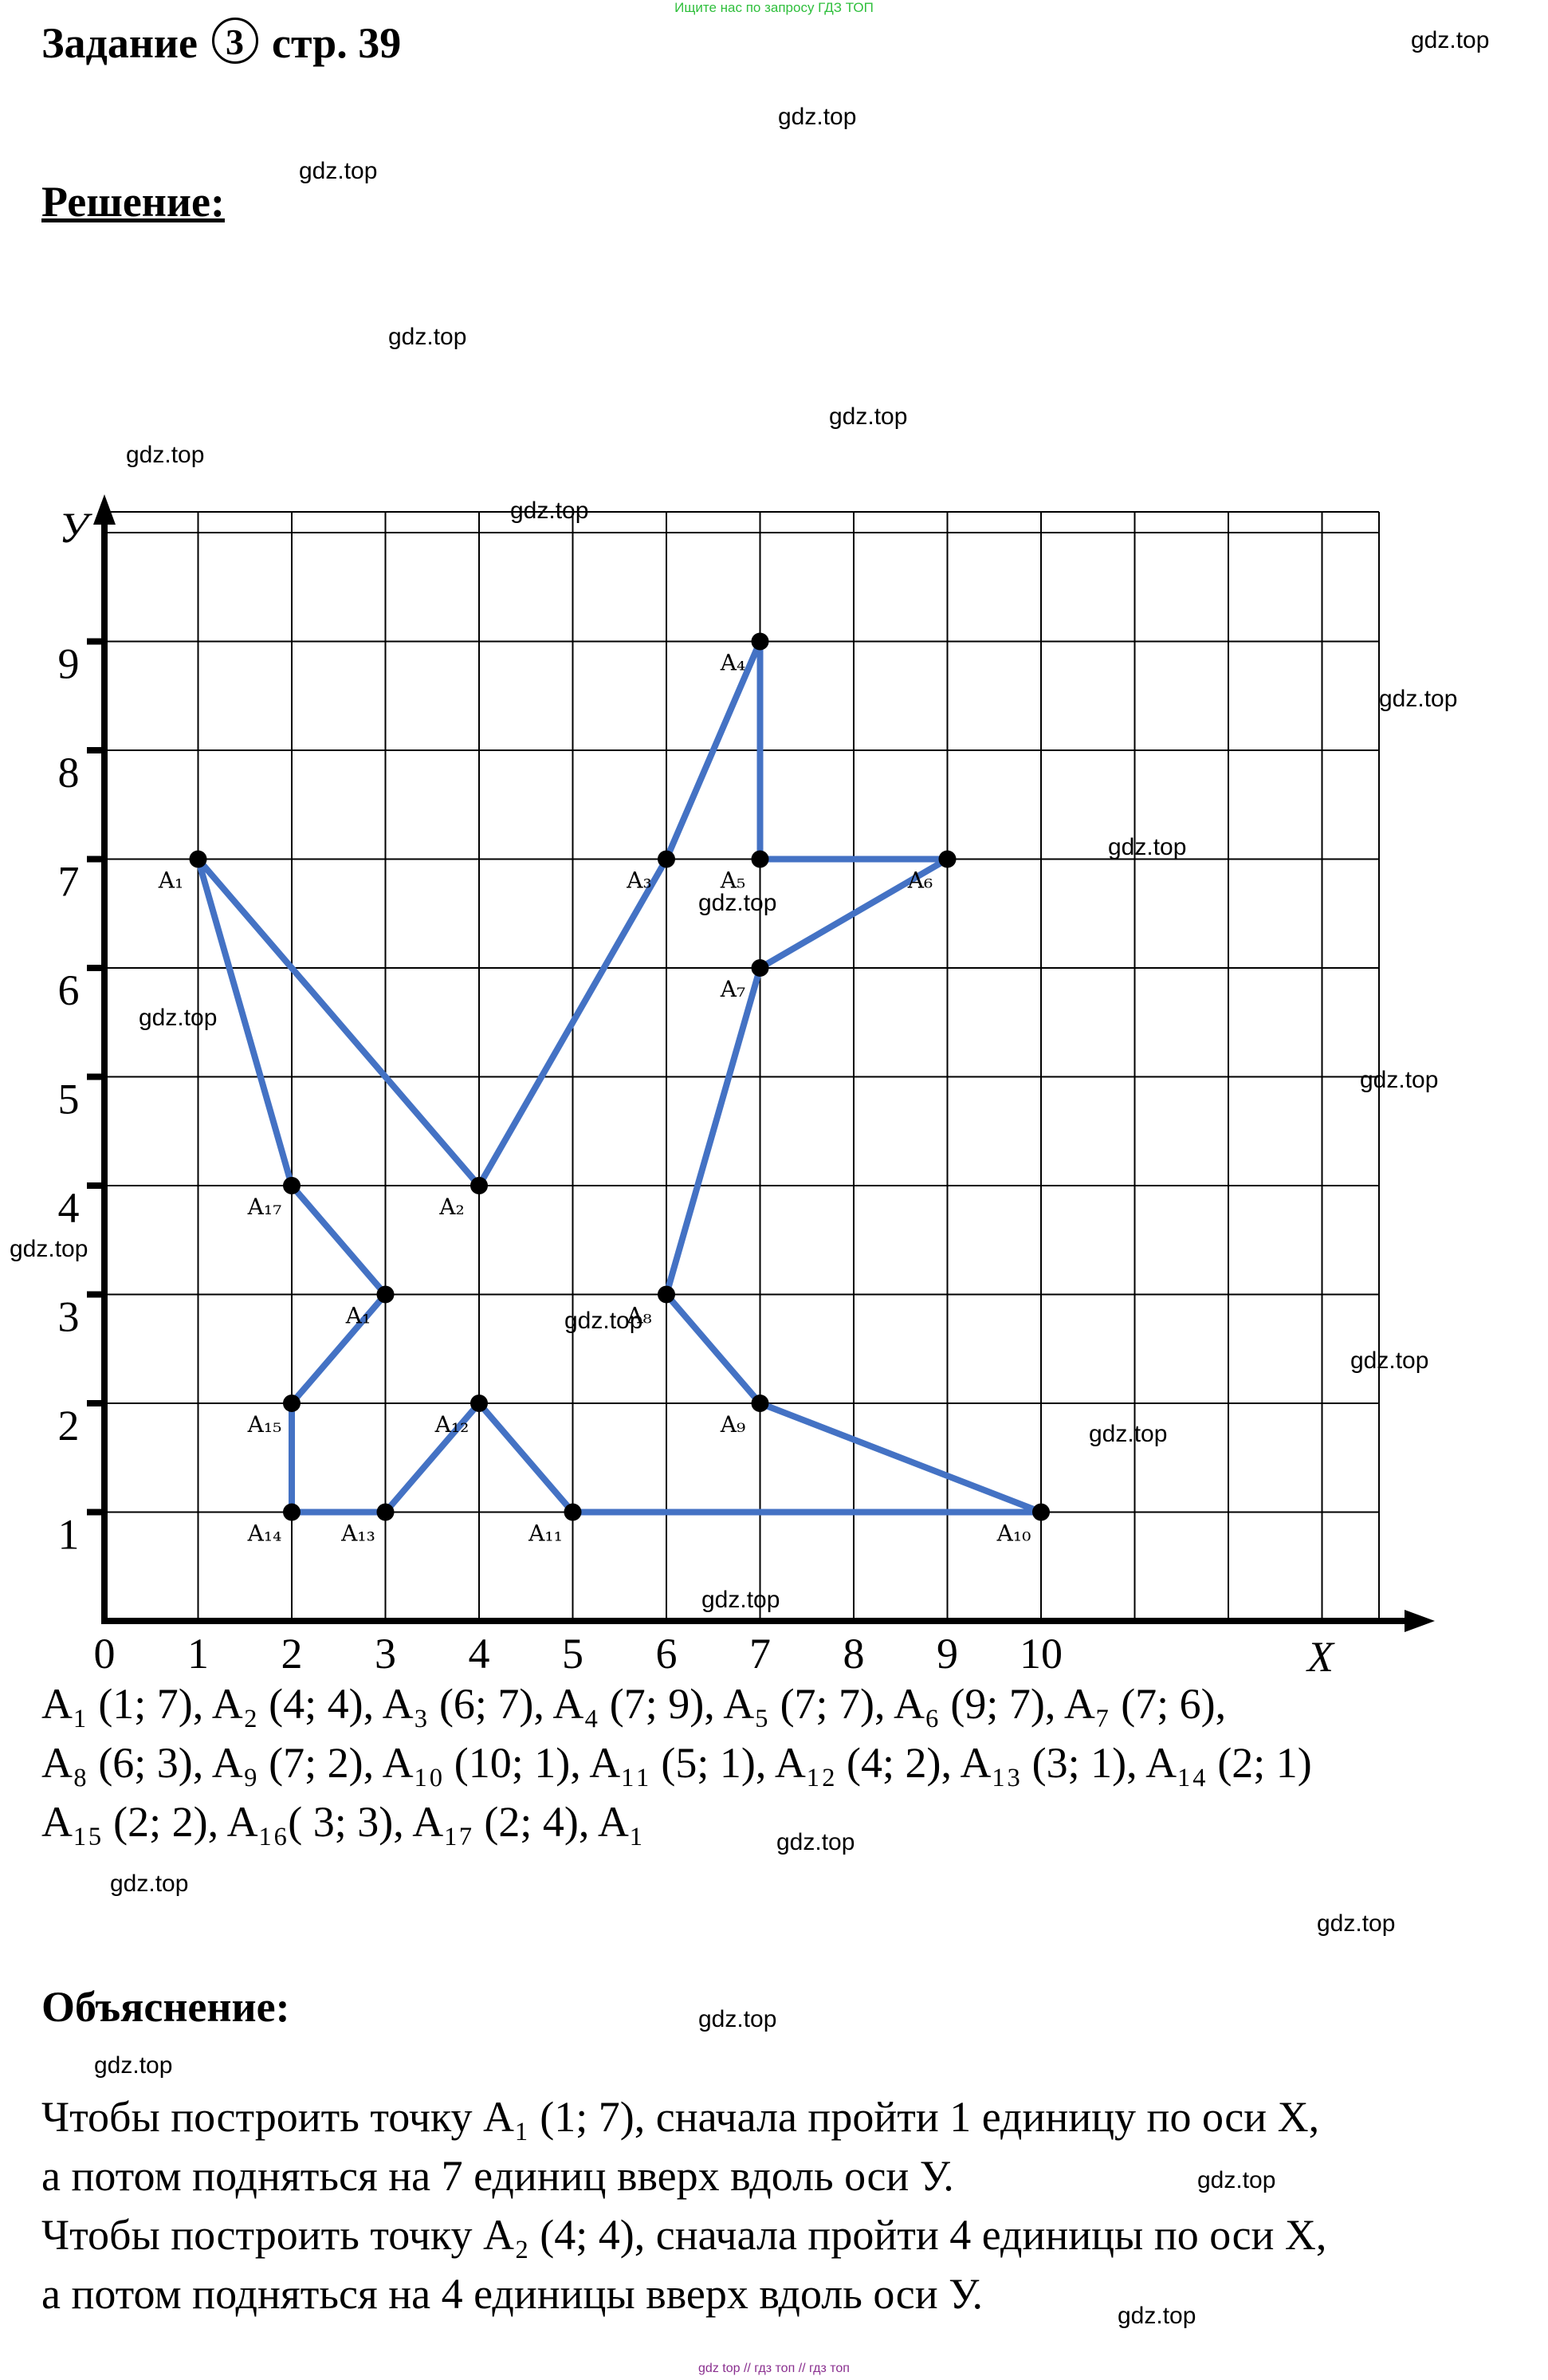 The image size is (1548, 2380). Describe the element at coordinates (451, 1207) in the screenshot. I see `point-label: A₂` at that location.